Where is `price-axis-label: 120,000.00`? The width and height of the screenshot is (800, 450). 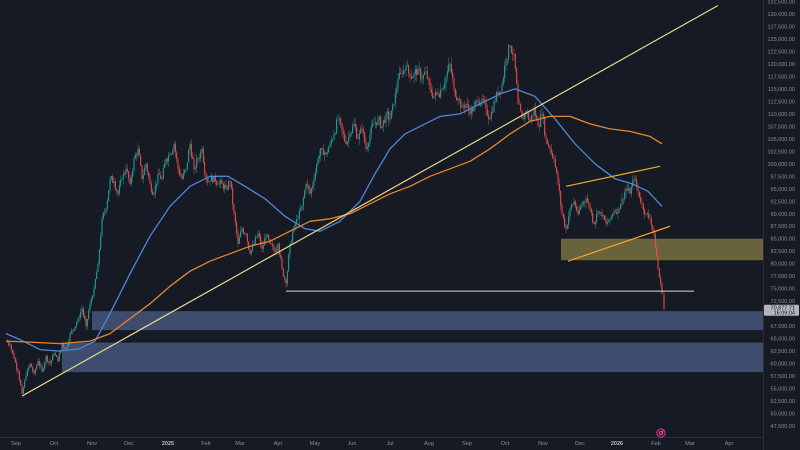
price-axis-label: 120,000.00 is located at coordinates (781, 65).